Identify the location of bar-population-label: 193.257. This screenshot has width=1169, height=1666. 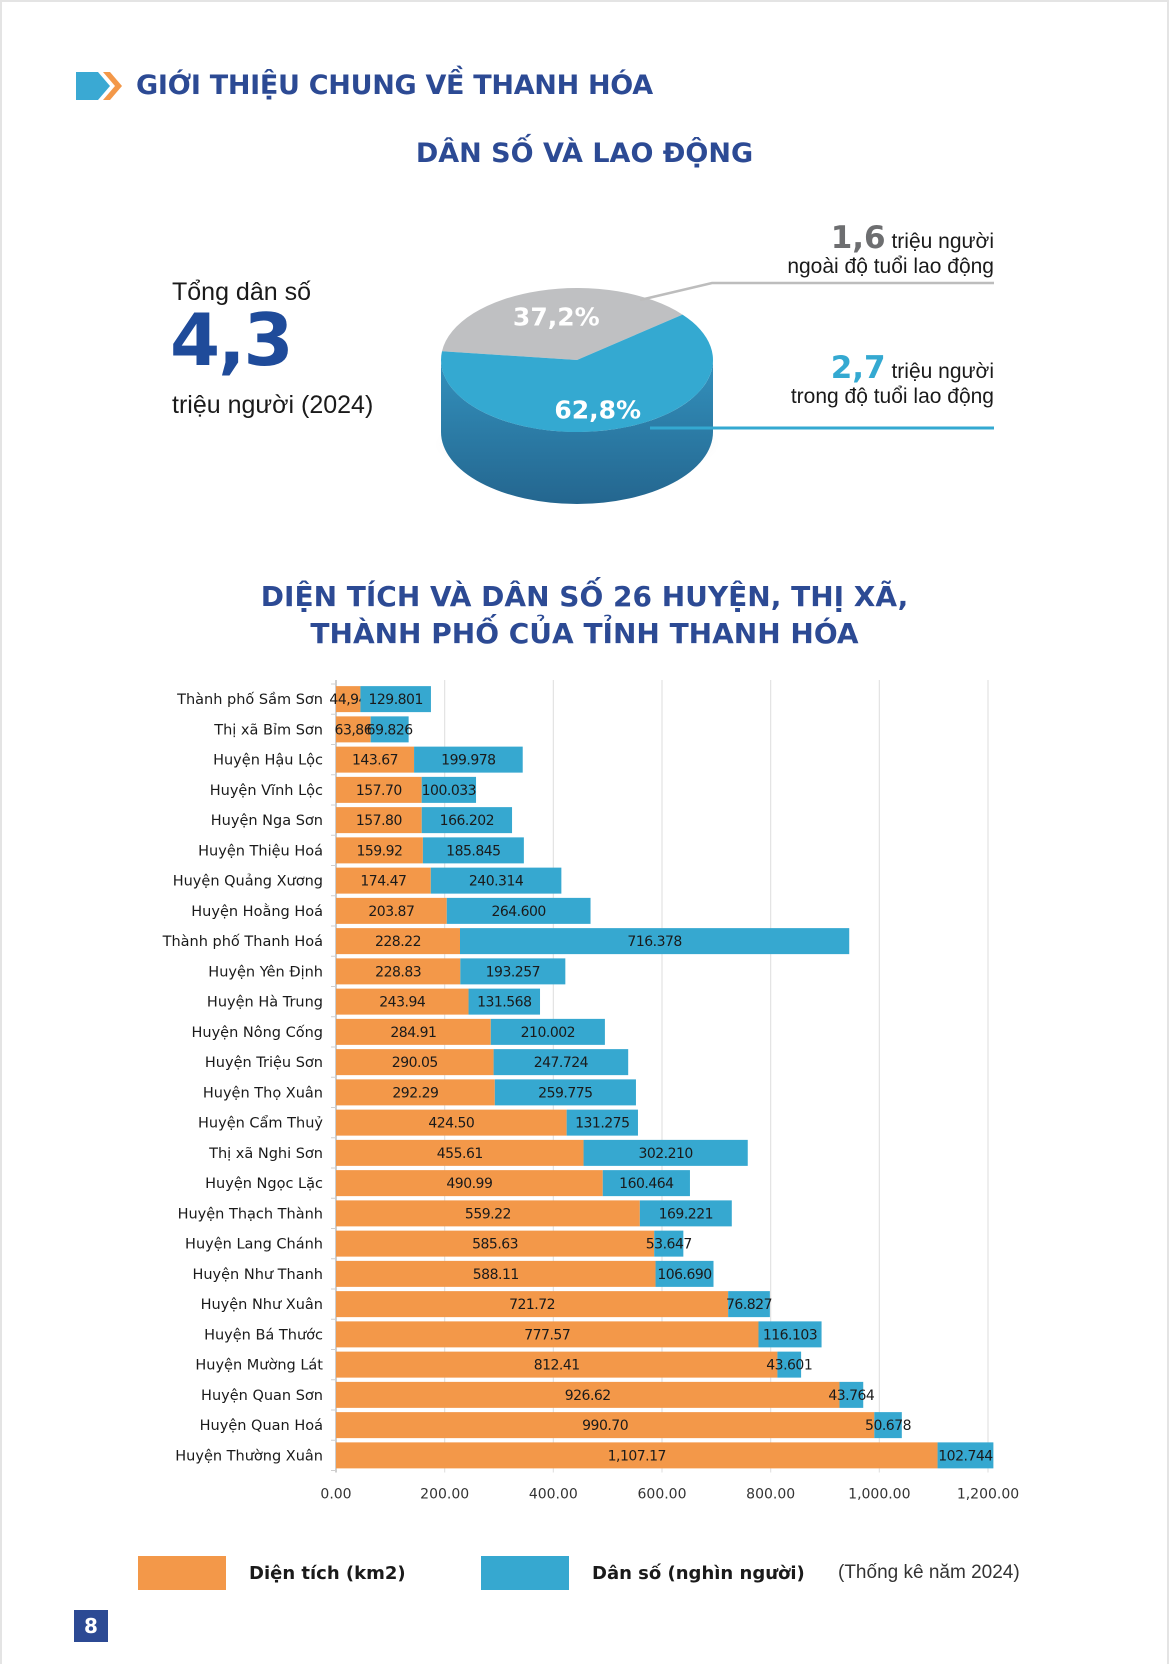
(513, 972).